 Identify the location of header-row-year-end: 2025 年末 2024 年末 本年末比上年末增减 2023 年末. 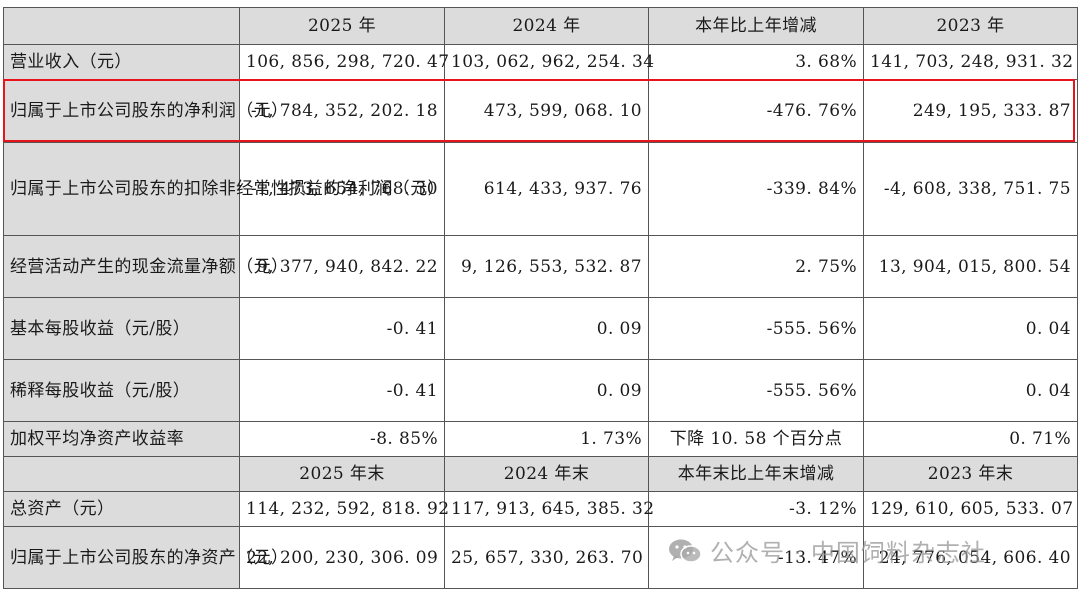
(540, 474).